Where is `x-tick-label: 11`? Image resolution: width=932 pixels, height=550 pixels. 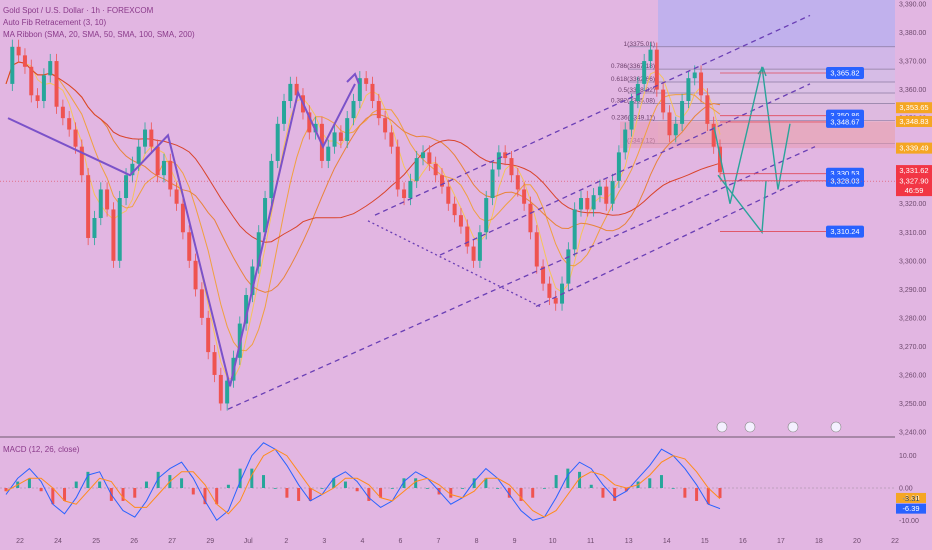
x-tick-label: 11 is located at coordinates (590, 541).